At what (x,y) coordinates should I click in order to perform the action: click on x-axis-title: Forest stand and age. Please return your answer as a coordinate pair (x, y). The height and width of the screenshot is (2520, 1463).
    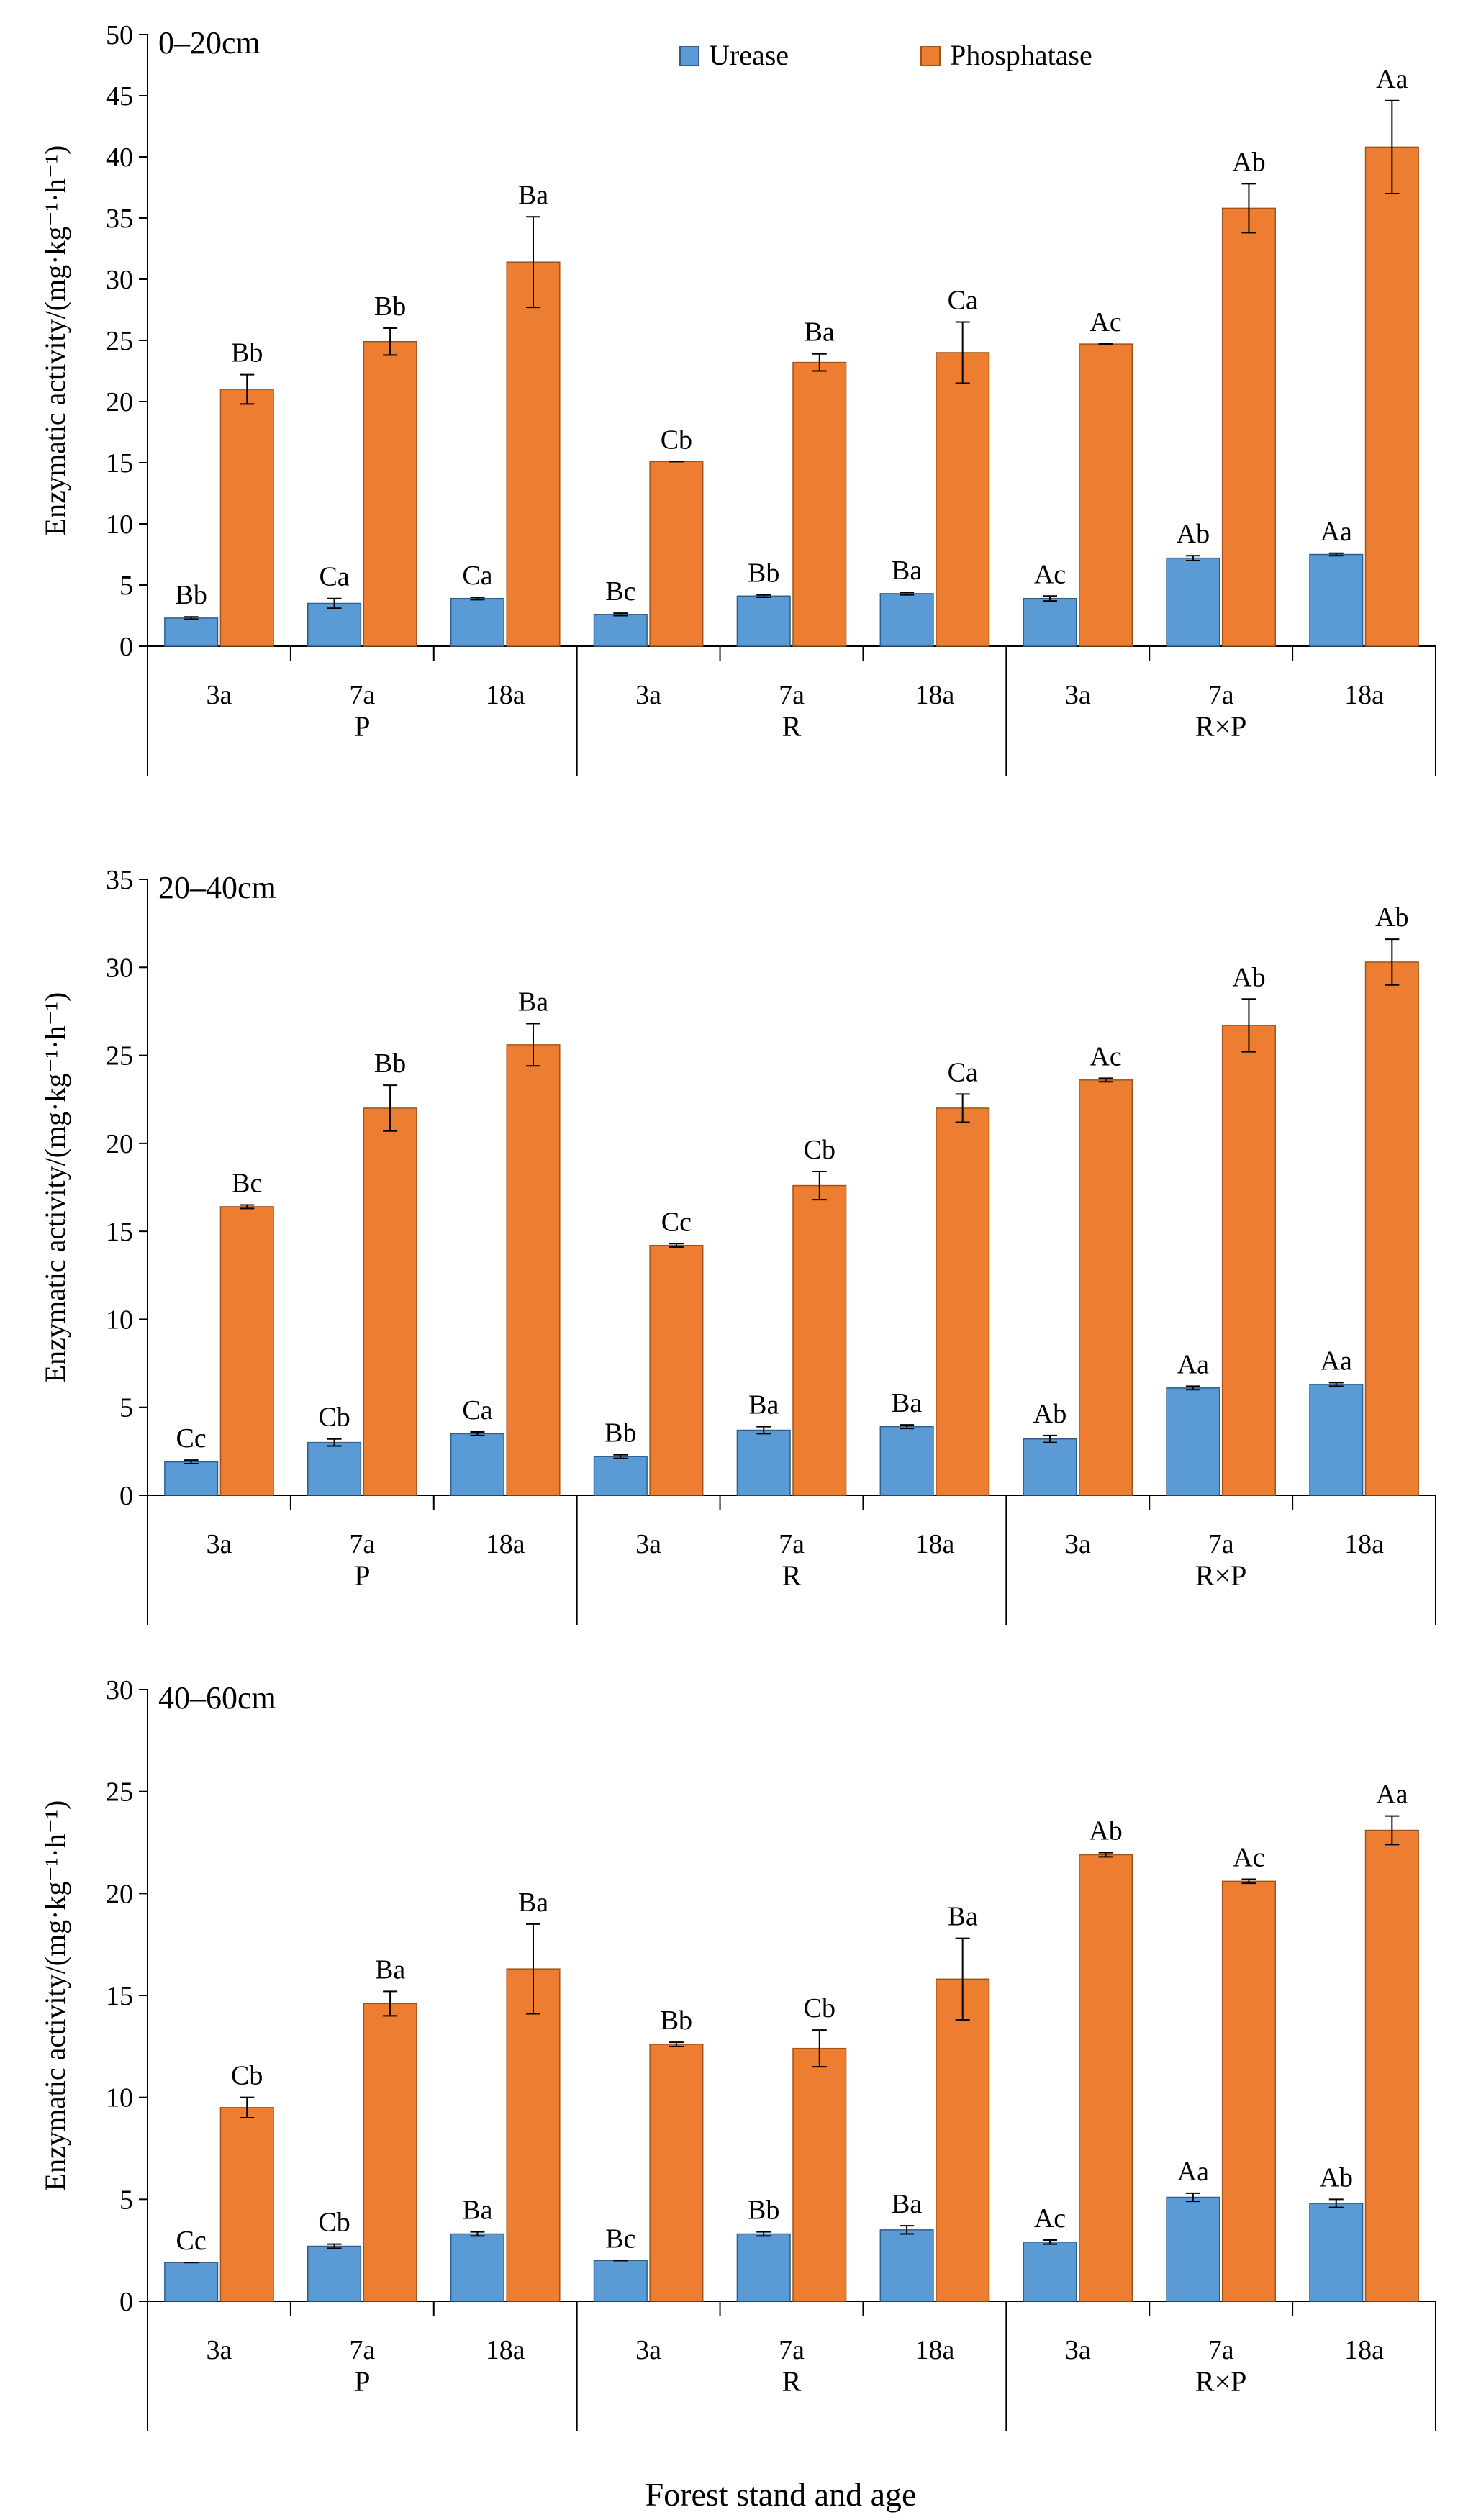
    Looking at the image, I should click on (781, 2494).